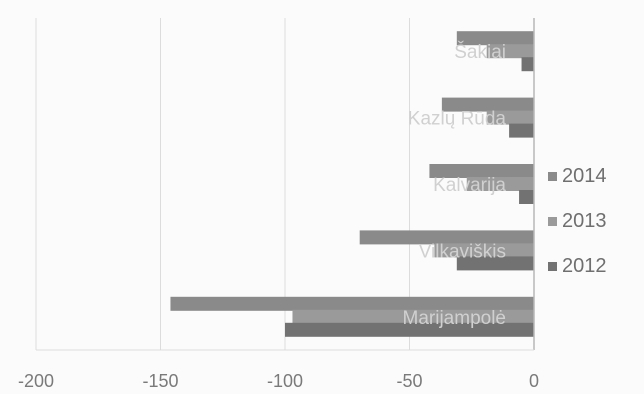 The width and height of the screenshot is (644, 394). What do you see at coordinates (510, 51) in the screenshot?
I see `bar-2013--akiai` at bounding box center [510, 51].